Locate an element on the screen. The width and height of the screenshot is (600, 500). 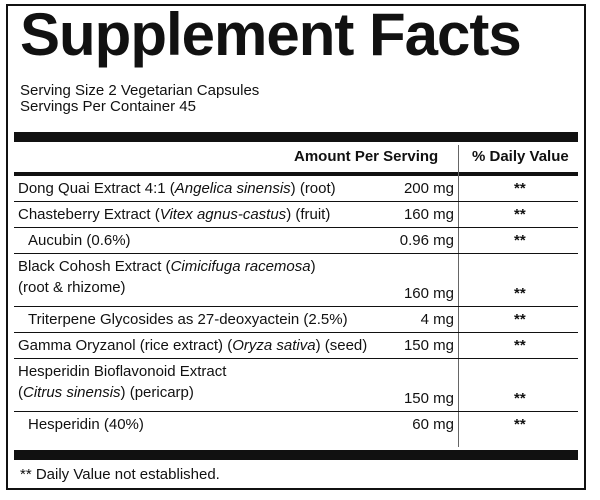
panel-title: Supplement Facts is located at coordinates (271, 34).